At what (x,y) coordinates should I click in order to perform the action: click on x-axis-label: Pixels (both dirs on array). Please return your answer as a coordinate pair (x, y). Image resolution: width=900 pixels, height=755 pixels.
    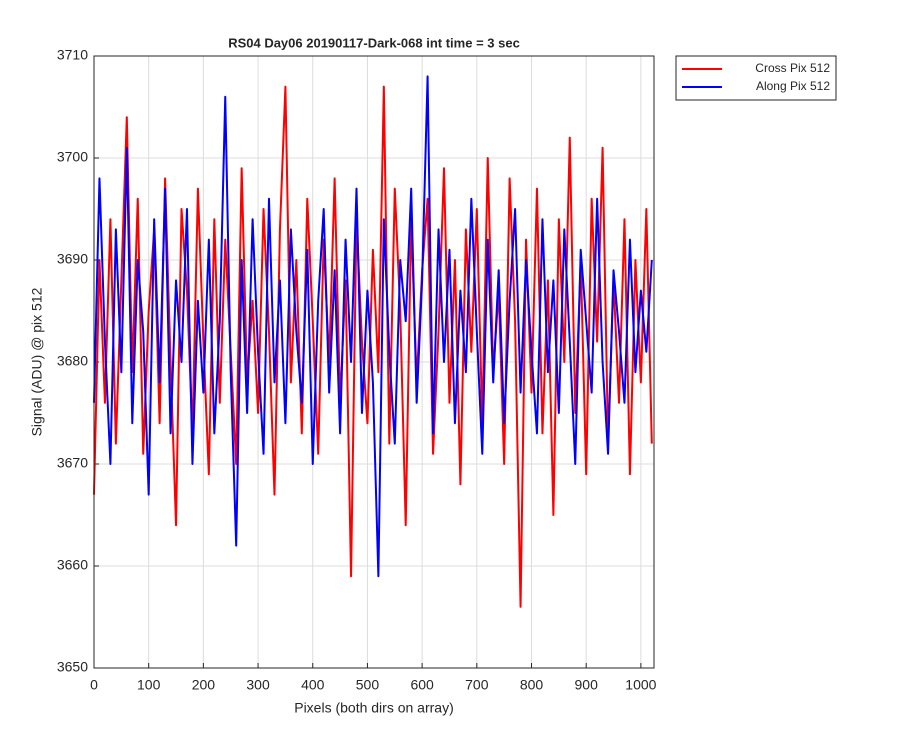
    Looking at the image, I should click on (374, 708).